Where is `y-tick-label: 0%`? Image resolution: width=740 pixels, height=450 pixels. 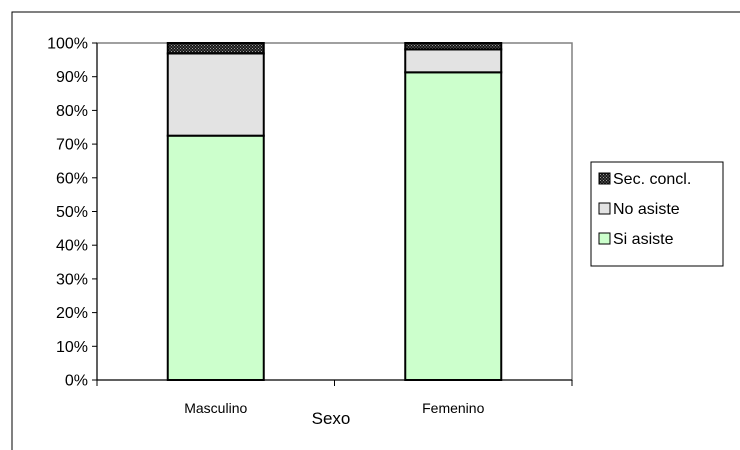
y-tick-label: 0% is located at coordinates (76, 381).